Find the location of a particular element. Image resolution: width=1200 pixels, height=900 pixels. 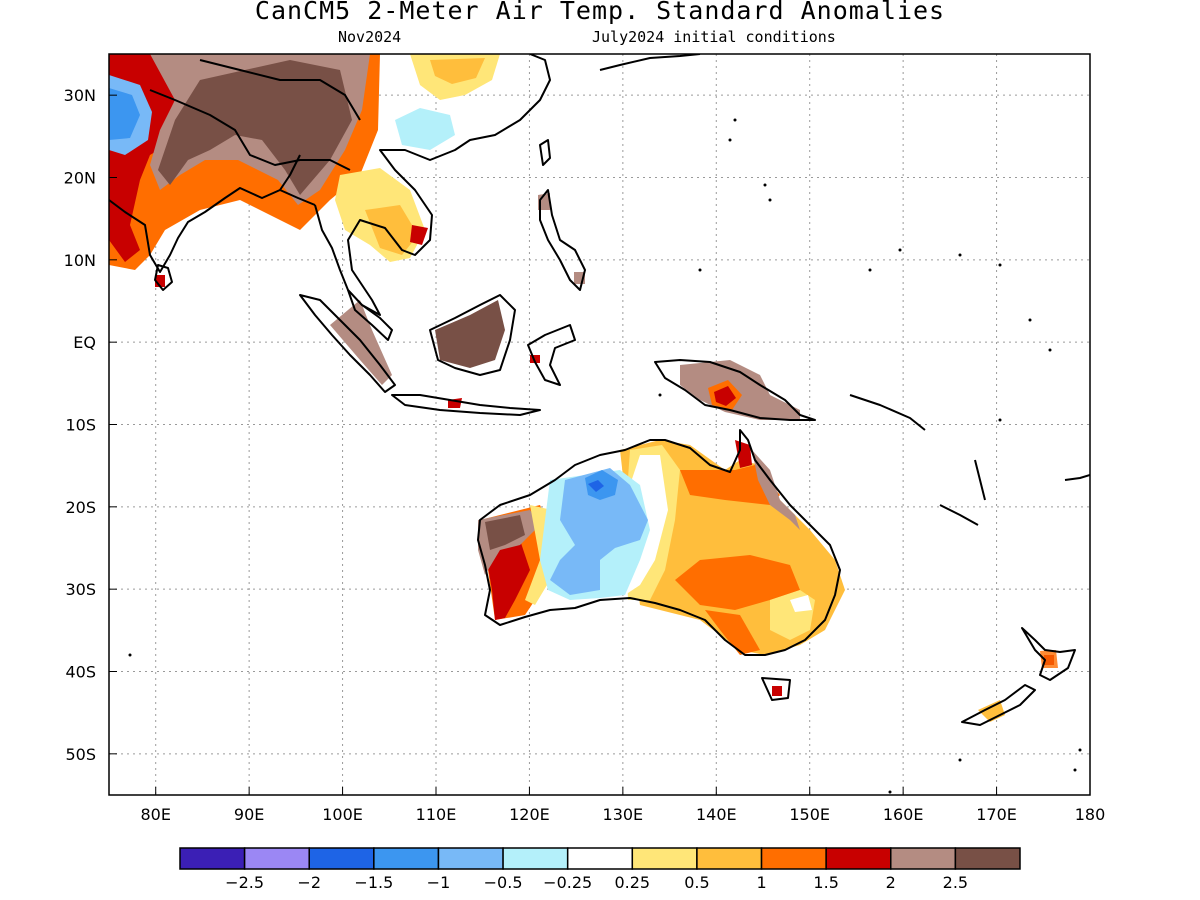

lat-label: 10N is located at coordinates (80, 260).